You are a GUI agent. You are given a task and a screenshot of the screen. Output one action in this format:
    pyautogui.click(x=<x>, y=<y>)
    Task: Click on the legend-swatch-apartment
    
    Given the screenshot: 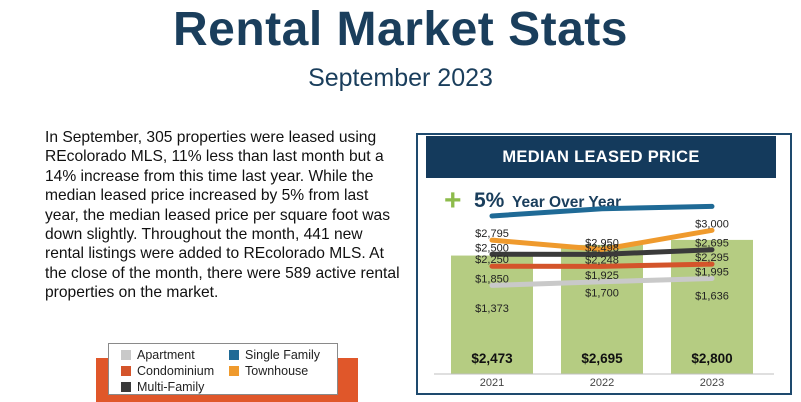 What is the action you would take?
    pyautogui.click(x=126, y=355)
    